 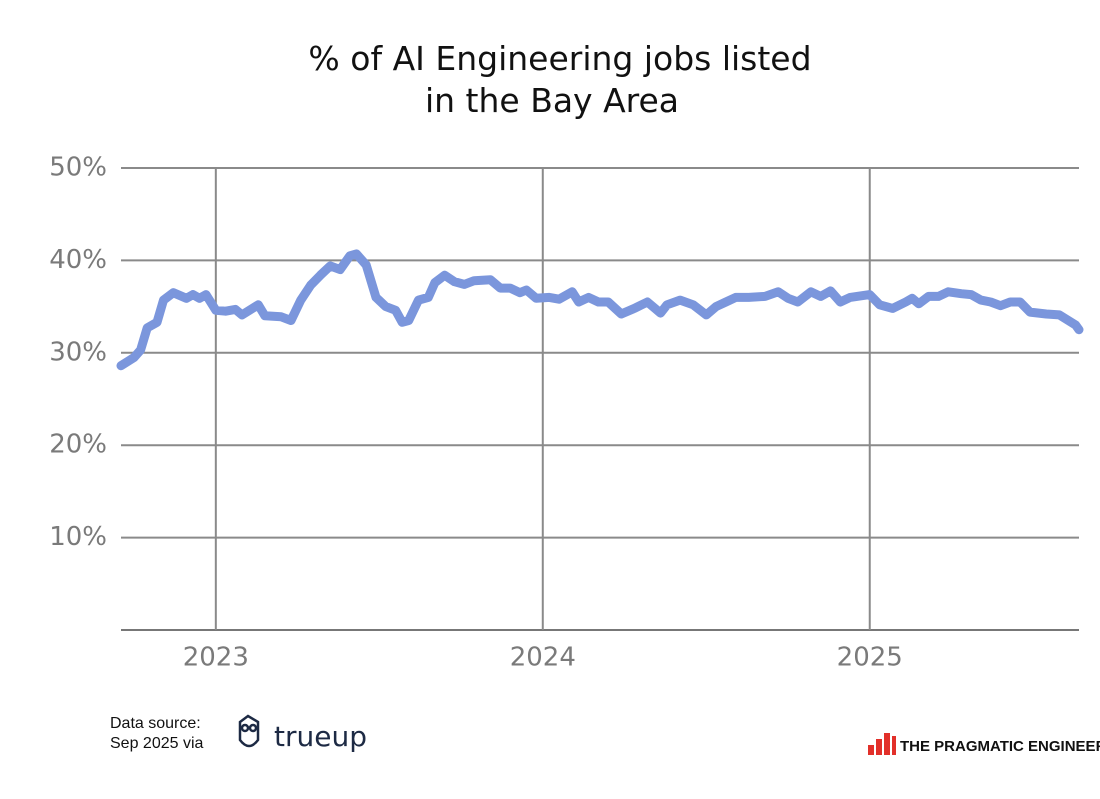 What do you see at coordinates (320, 736) in the screenshot?
I see `source-brand: trueup` at bounding box center [320, 736].